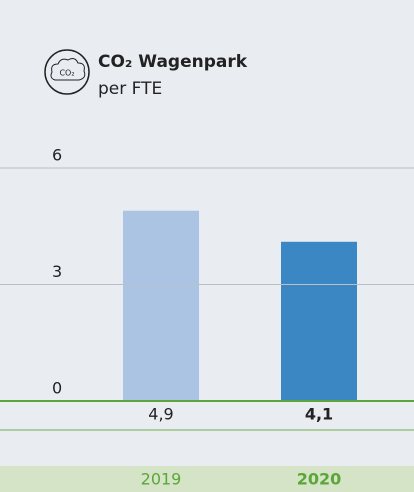 This screenshot has height=492, width=414. What do you see at coordinates (57, 155) in the screenshot?
I see `y-tick-label: 6` at bounding box center [57, 155].